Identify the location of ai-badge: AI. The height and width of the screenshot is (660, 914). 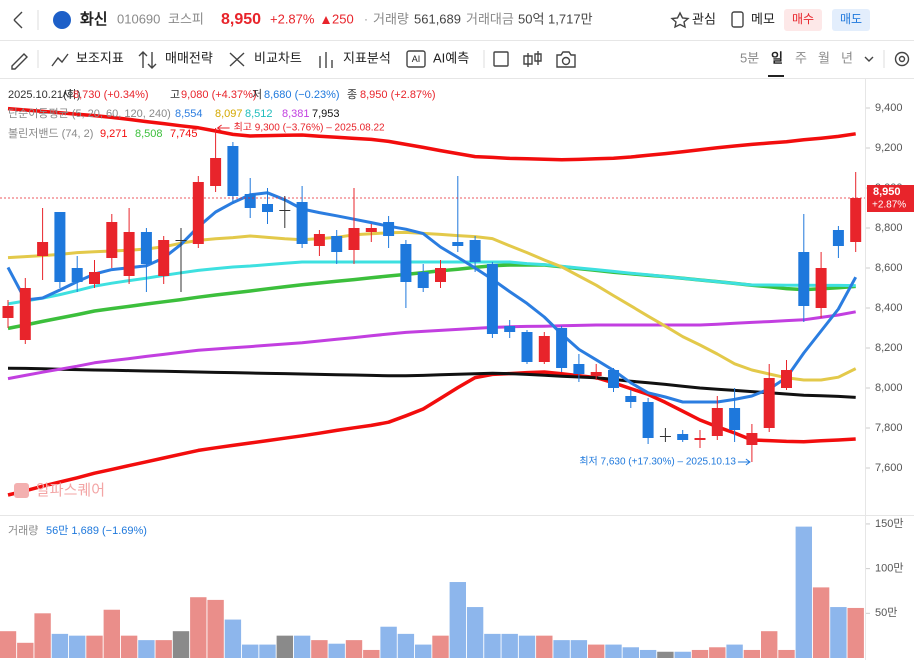
(416, 59).